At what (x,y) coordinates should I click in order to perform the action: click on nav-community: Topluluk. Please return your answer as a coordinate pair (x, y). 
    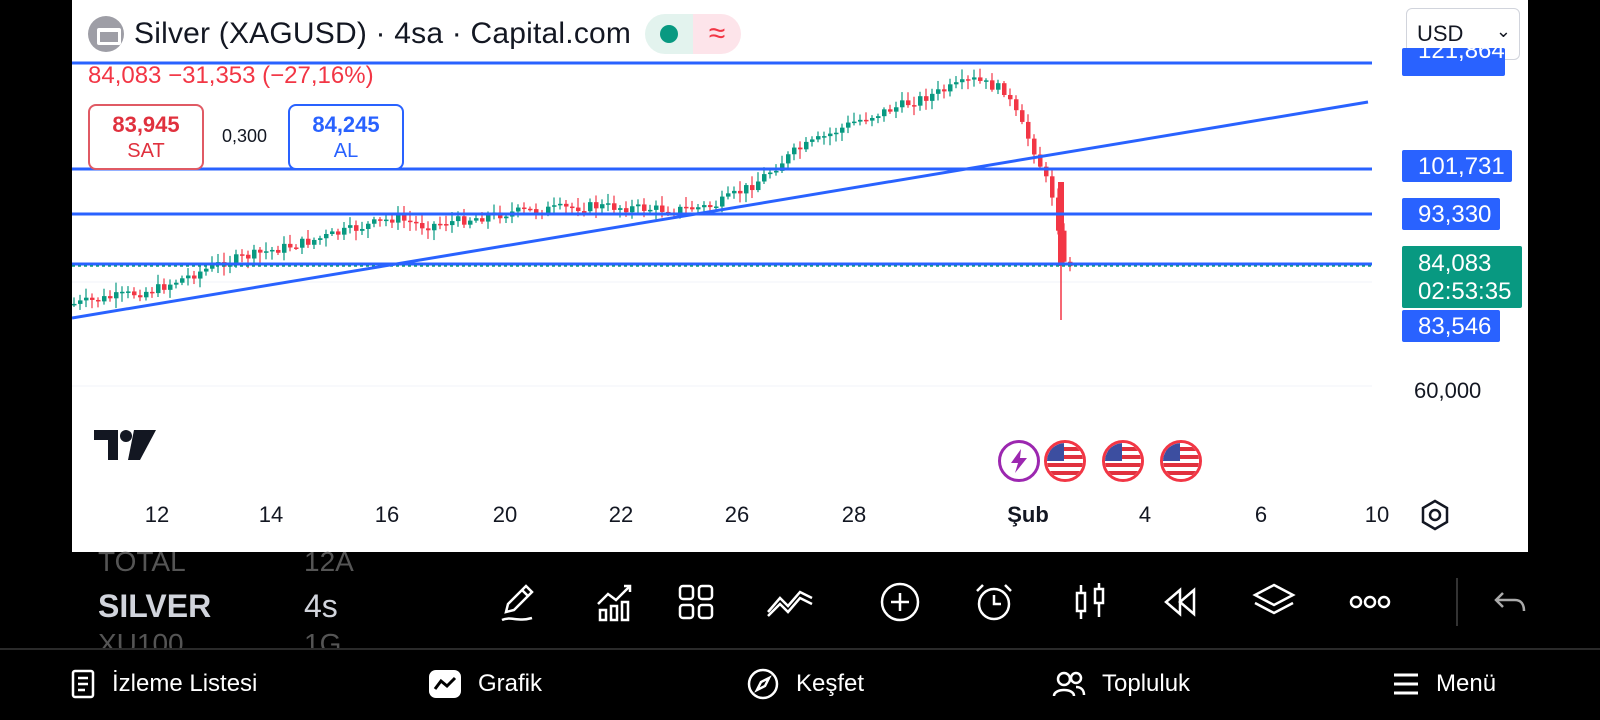
    Looking at the image, I should click on (1121, 684).